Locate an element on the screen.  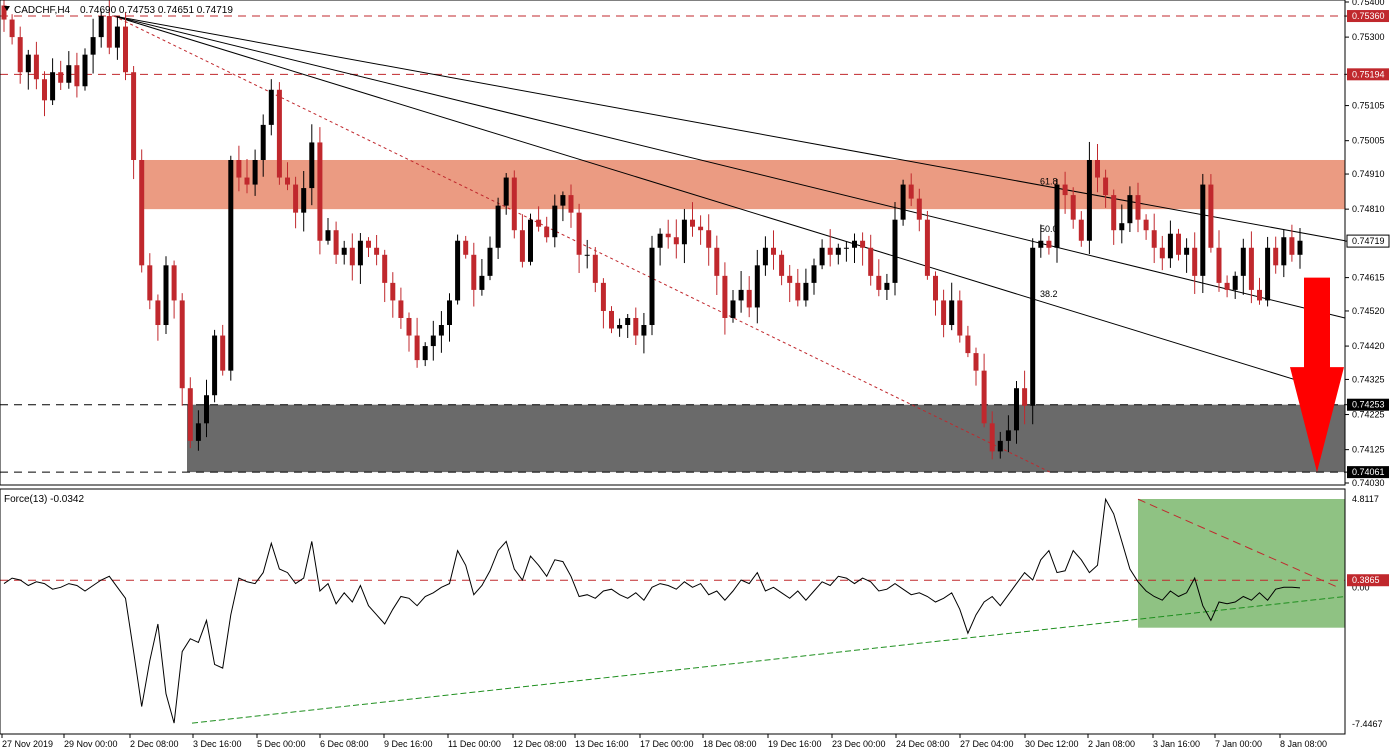
level-tag is located at coordinates (1368, 472).